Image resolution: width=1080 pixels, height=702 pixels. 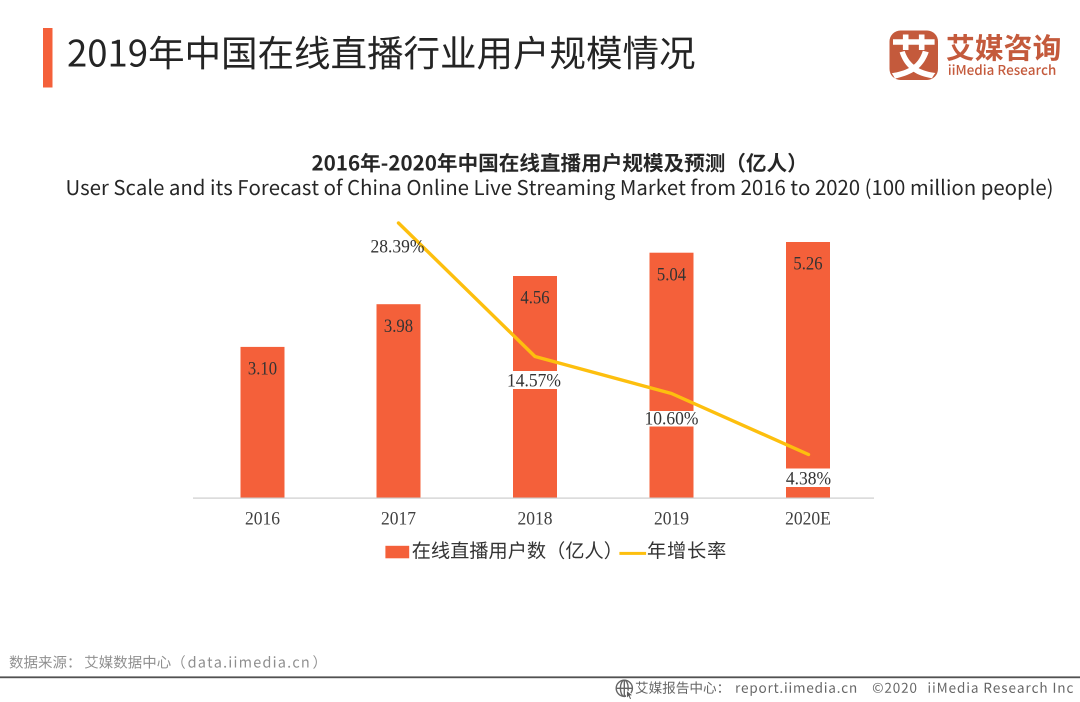 What do you see at coordinates (534, 297) in the screenshot?
I see `svg-text: 4.56` at bounding box center [534, 297].